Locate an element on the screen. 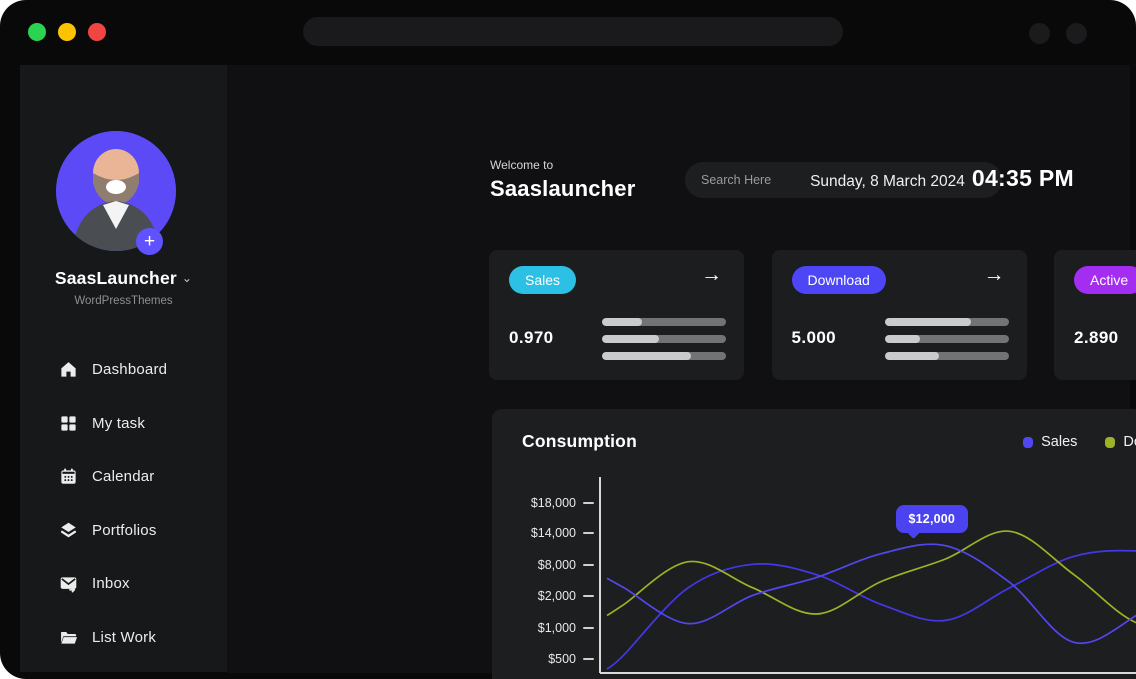  sidebar-item-inbox: Inbox is located at coordinates (123, 584).